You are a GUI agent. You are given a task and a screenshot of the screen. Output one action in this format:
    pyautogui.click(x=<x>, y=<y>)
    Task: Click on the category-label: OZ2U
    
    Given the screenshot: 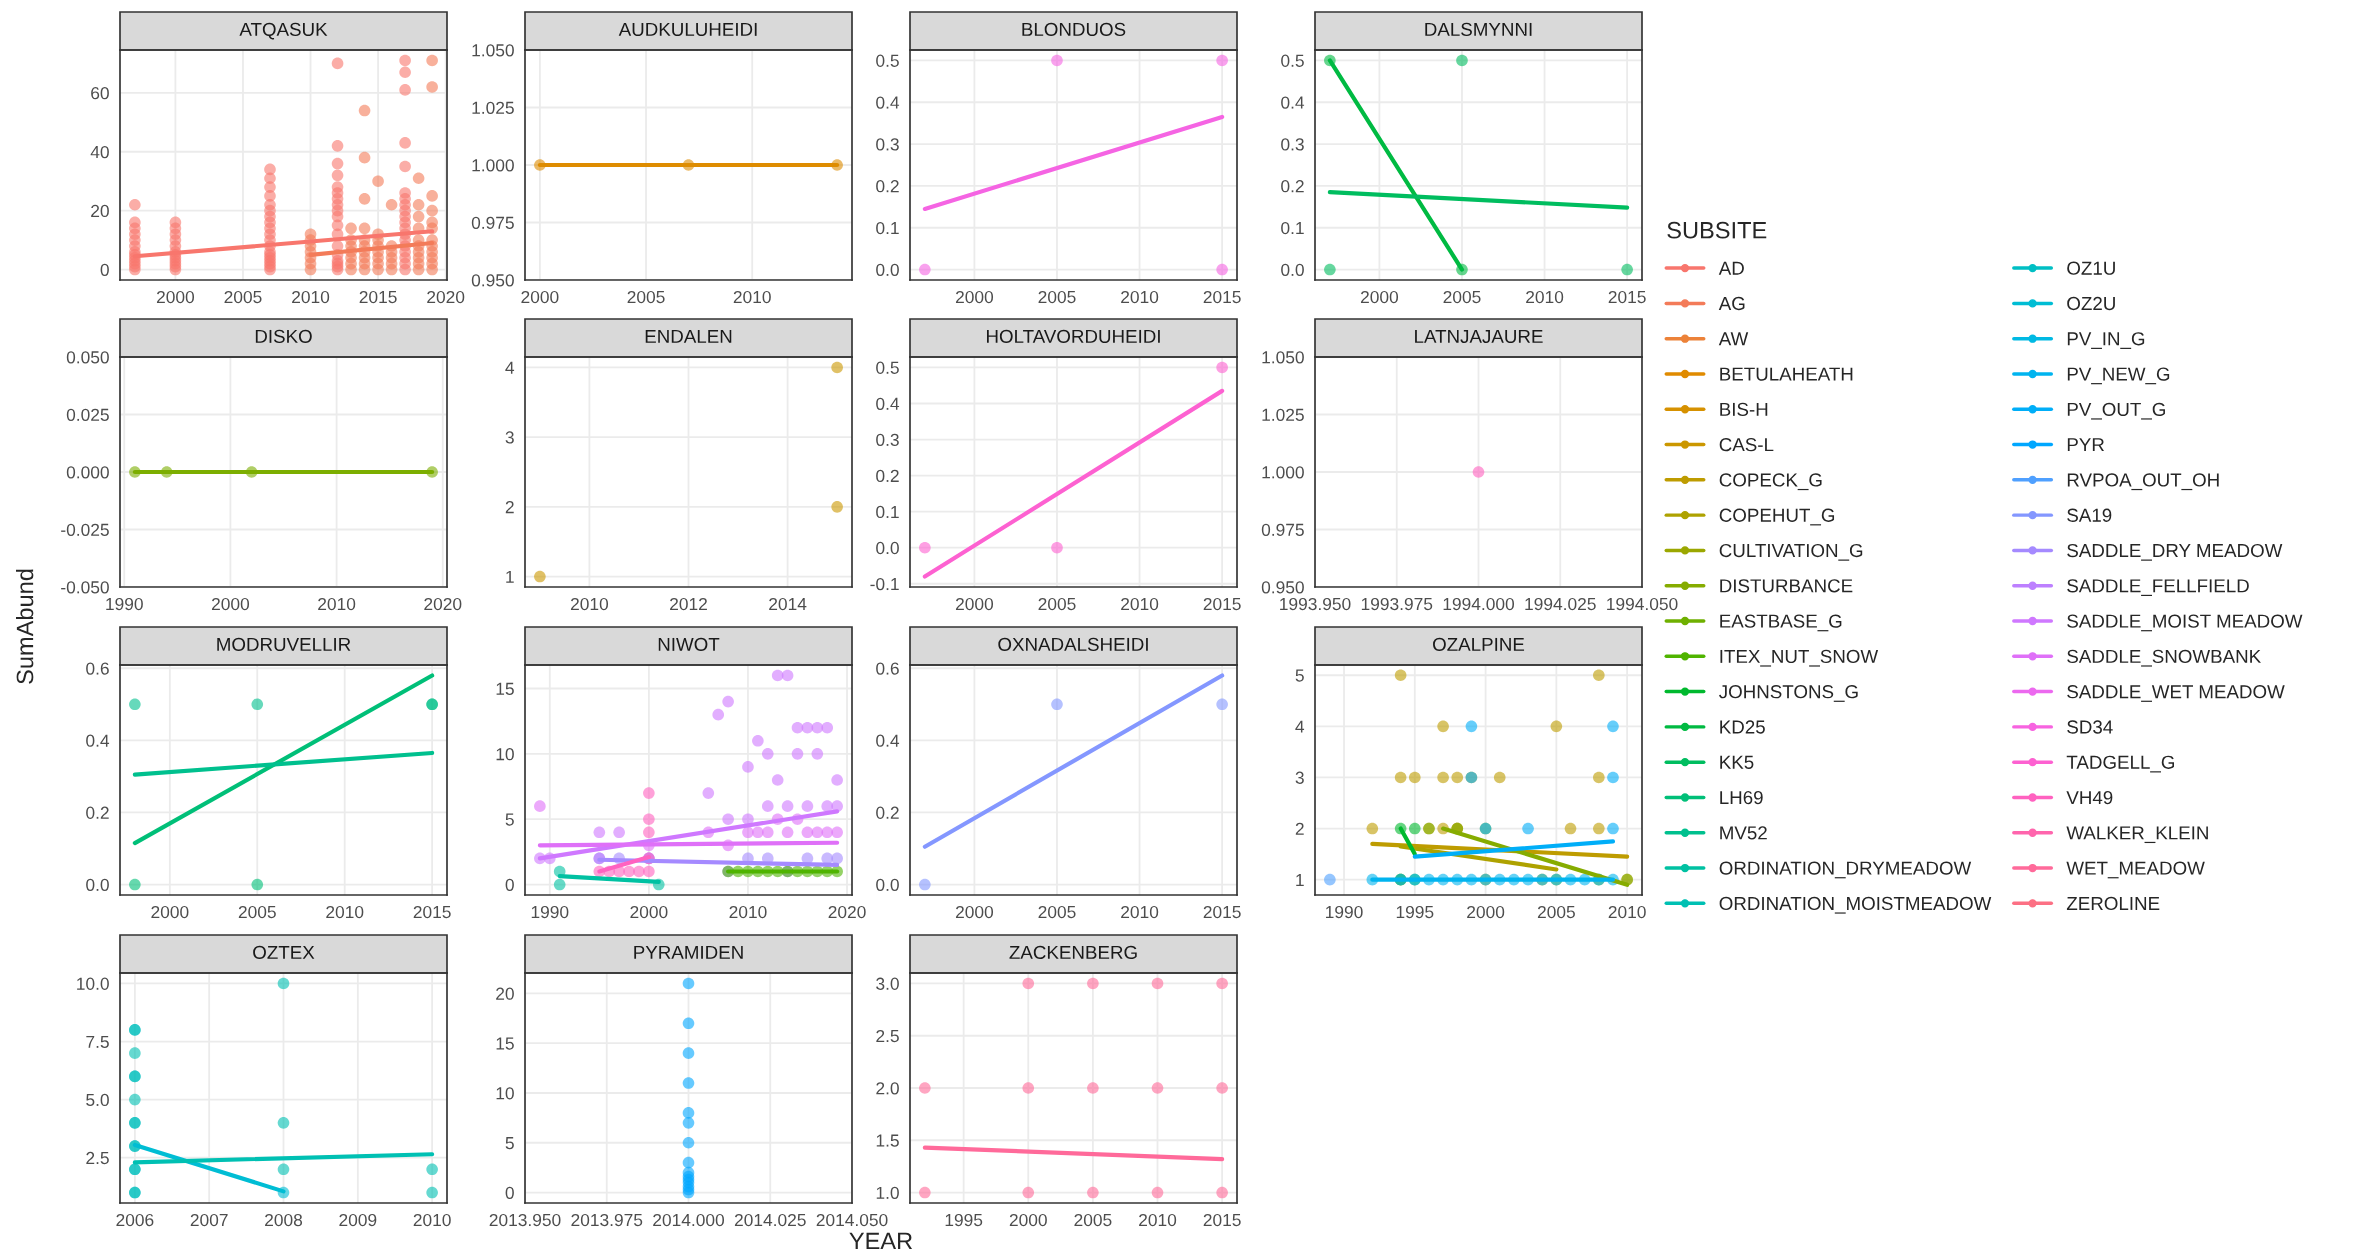 What is the action you would take?
    pyautogui.click(x=2091, y=303)
    